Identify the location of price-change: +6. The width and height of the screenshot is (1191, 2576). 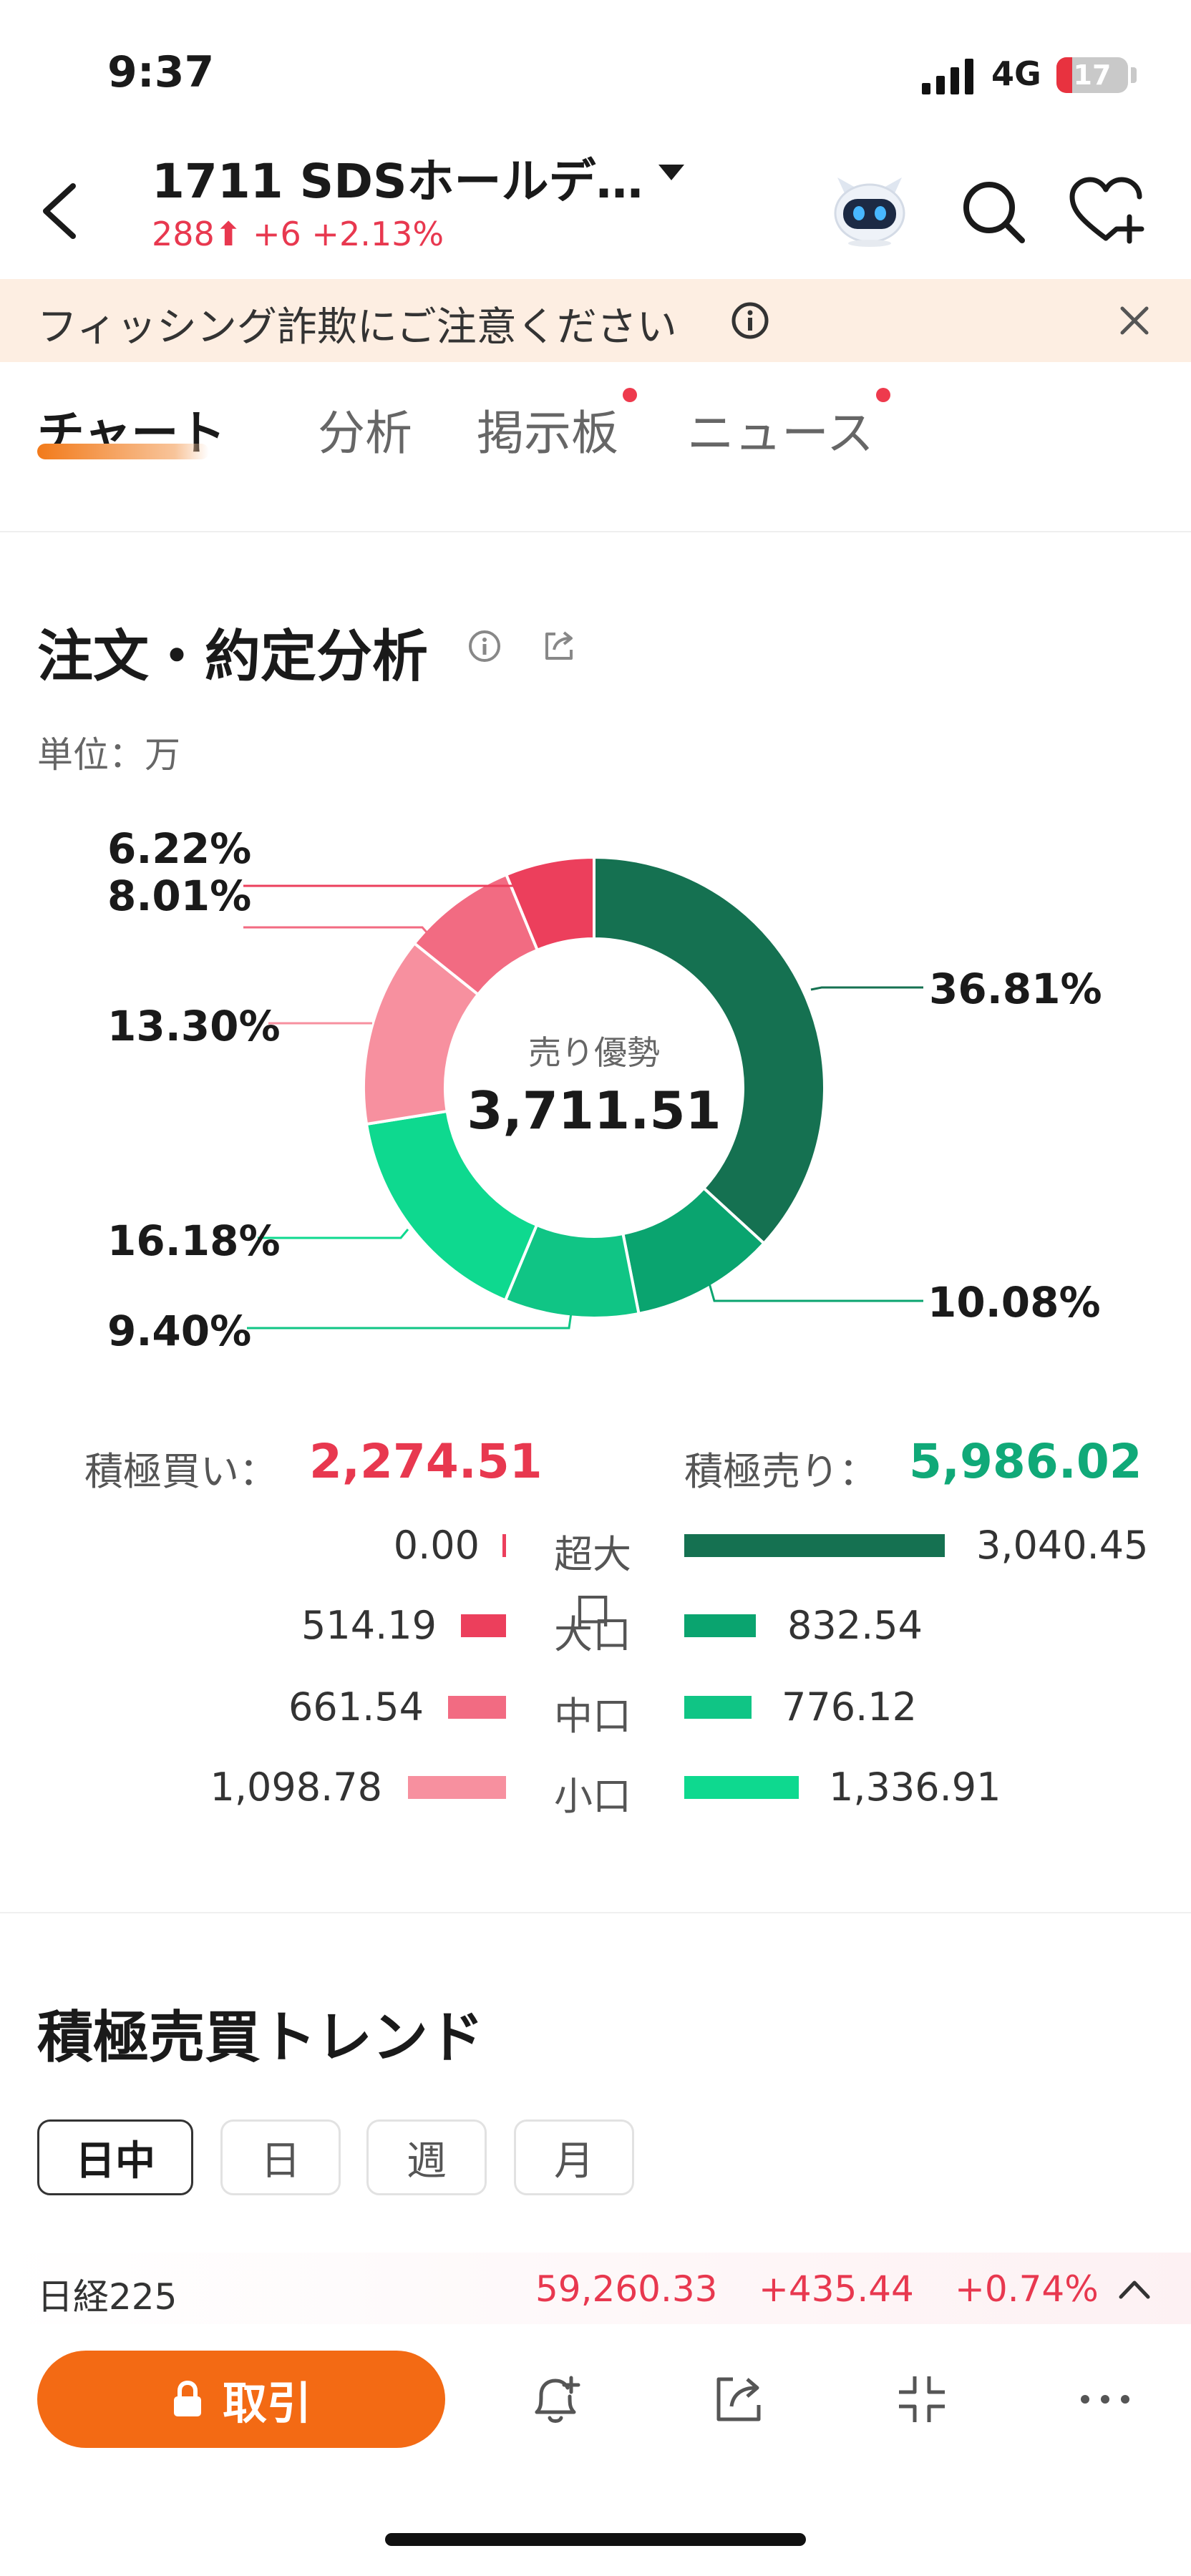
(276, 234).